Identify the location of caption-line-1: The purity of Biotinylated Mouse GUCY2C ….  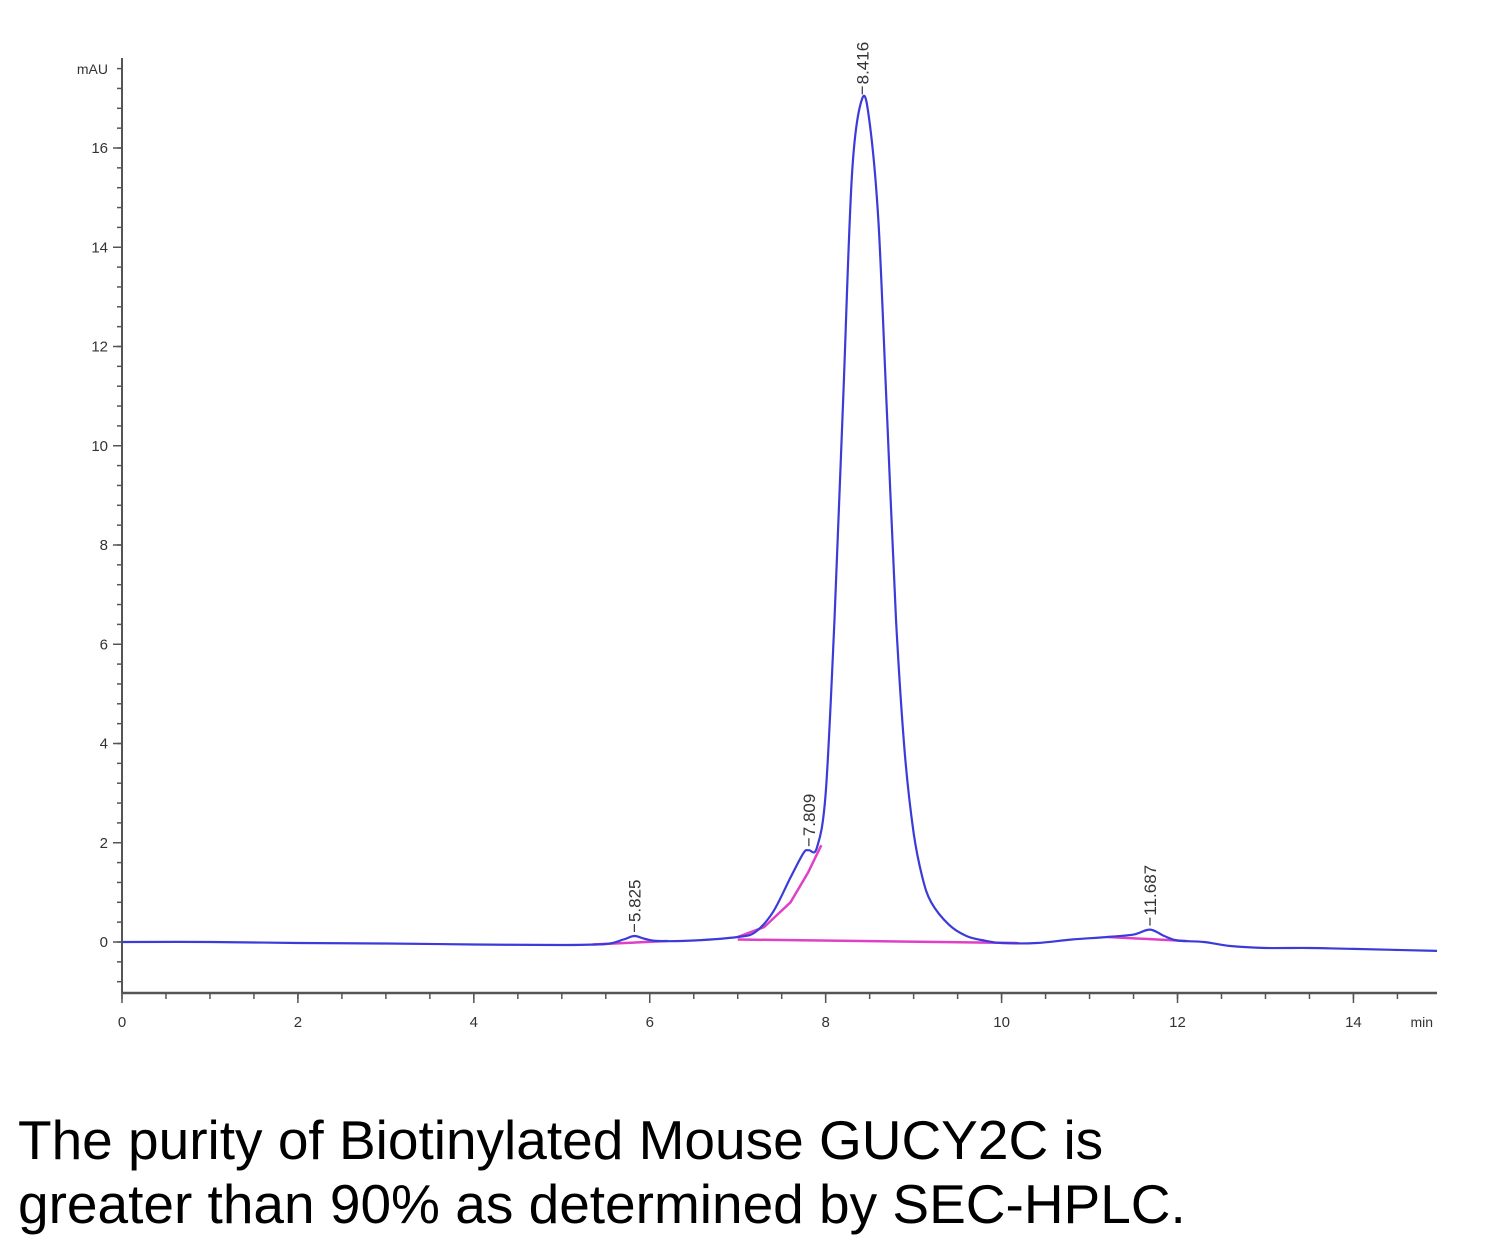
(561, 1140).